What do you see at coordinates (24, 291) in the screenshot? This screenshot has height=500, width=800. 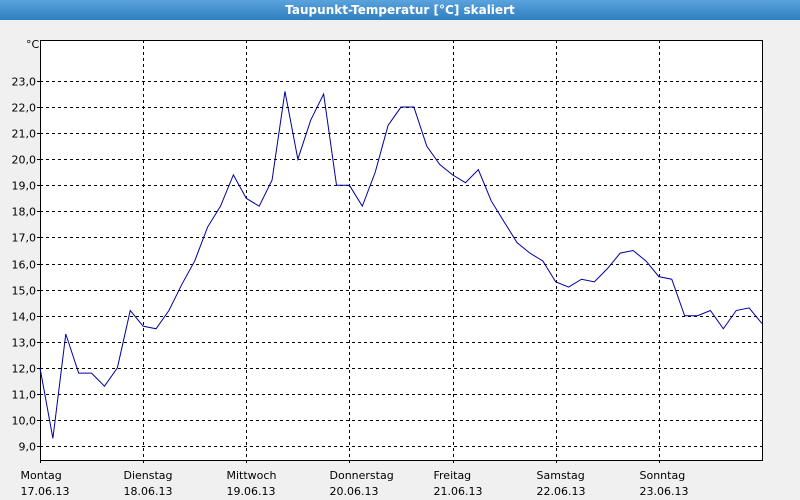 I see `y-tick-label: 15,0` at bounding box center [24, 291].